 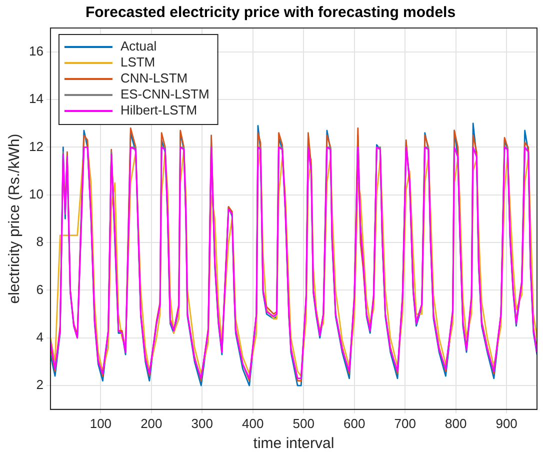 What do you see at coordinates (40, 336) in the screenshot?
I see `y-tick-label: 4` at bounding box center [40, 336].